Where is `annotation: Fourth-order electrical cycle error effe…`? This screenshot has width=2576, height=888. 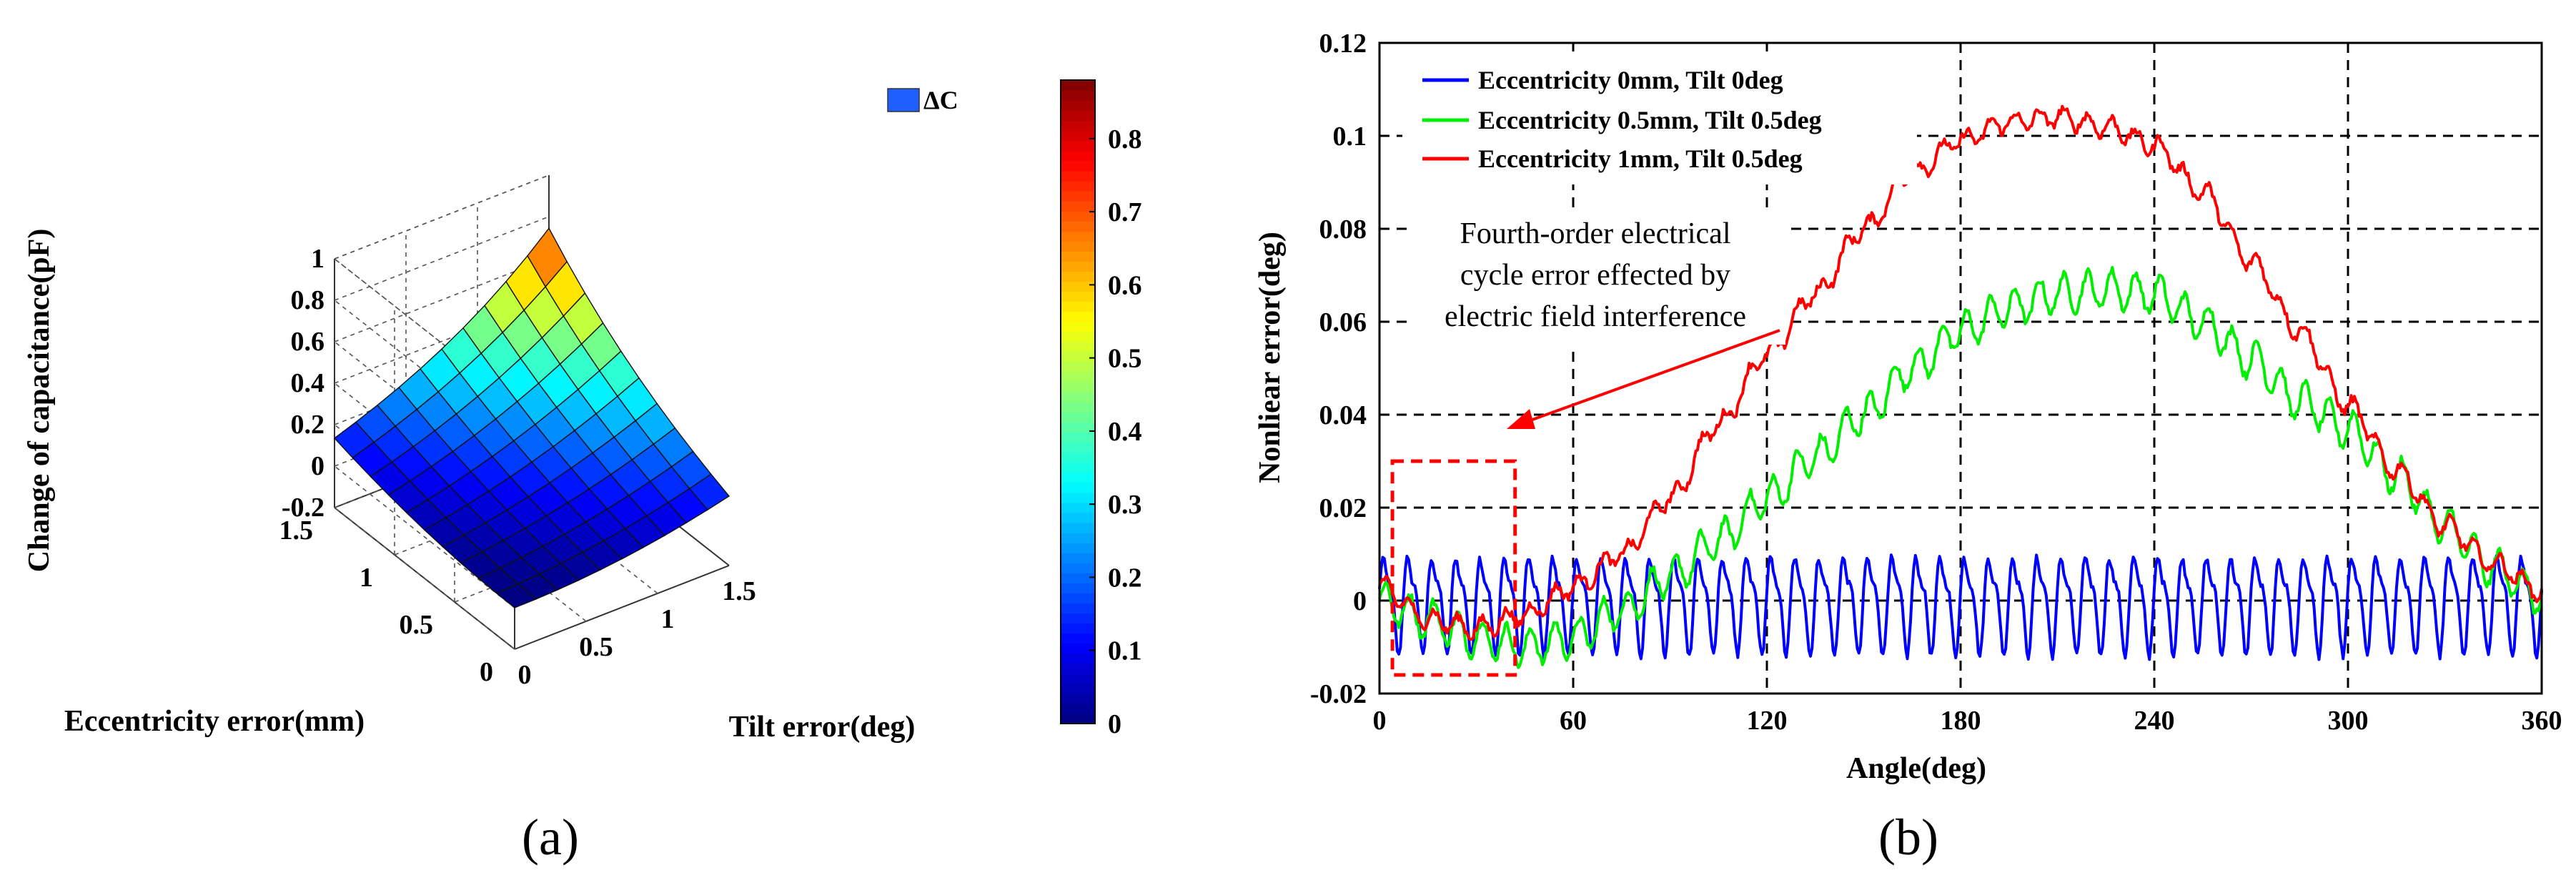
annotation: Fourth-order electrical cycle error effe… is located at coordinates (1600, 321).